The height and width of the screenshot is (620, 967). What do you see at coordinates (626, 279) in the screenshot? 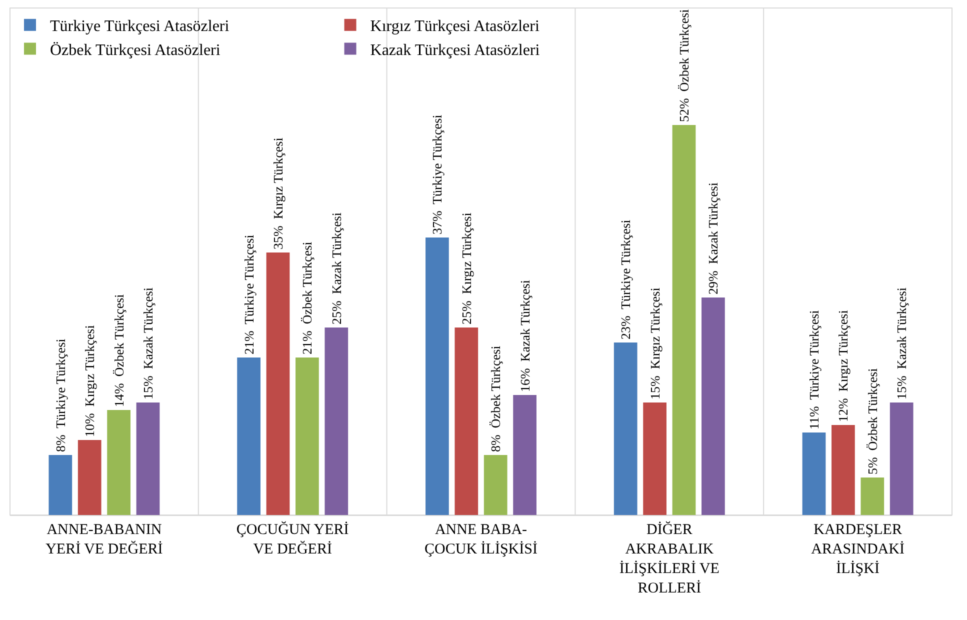
I see `data-label: 23% Türkiye Türkçesi` at bounding box center [626, 279].